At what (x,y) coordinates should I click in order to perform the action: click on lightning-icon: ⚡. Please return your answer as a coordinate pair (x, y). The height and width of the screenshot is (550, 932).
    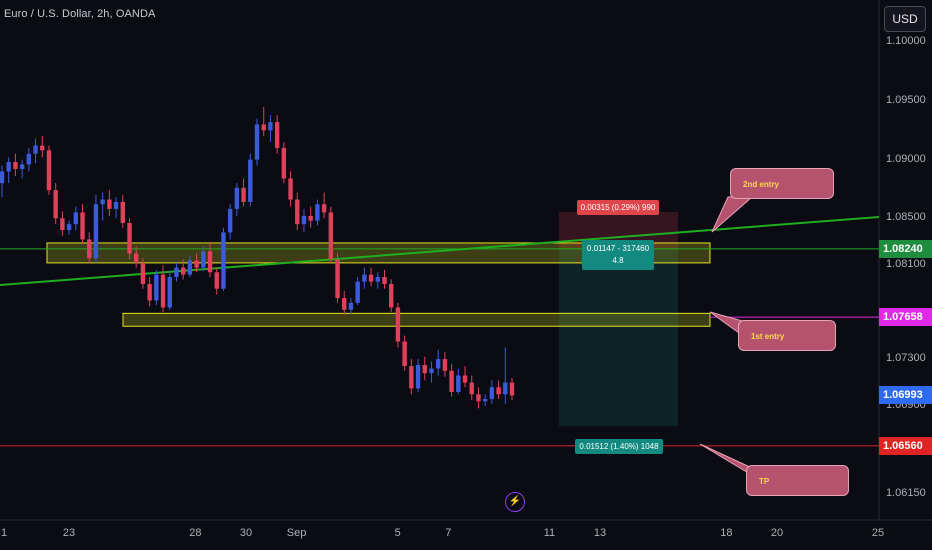
    Looking at the image, I should click on (515, 502).